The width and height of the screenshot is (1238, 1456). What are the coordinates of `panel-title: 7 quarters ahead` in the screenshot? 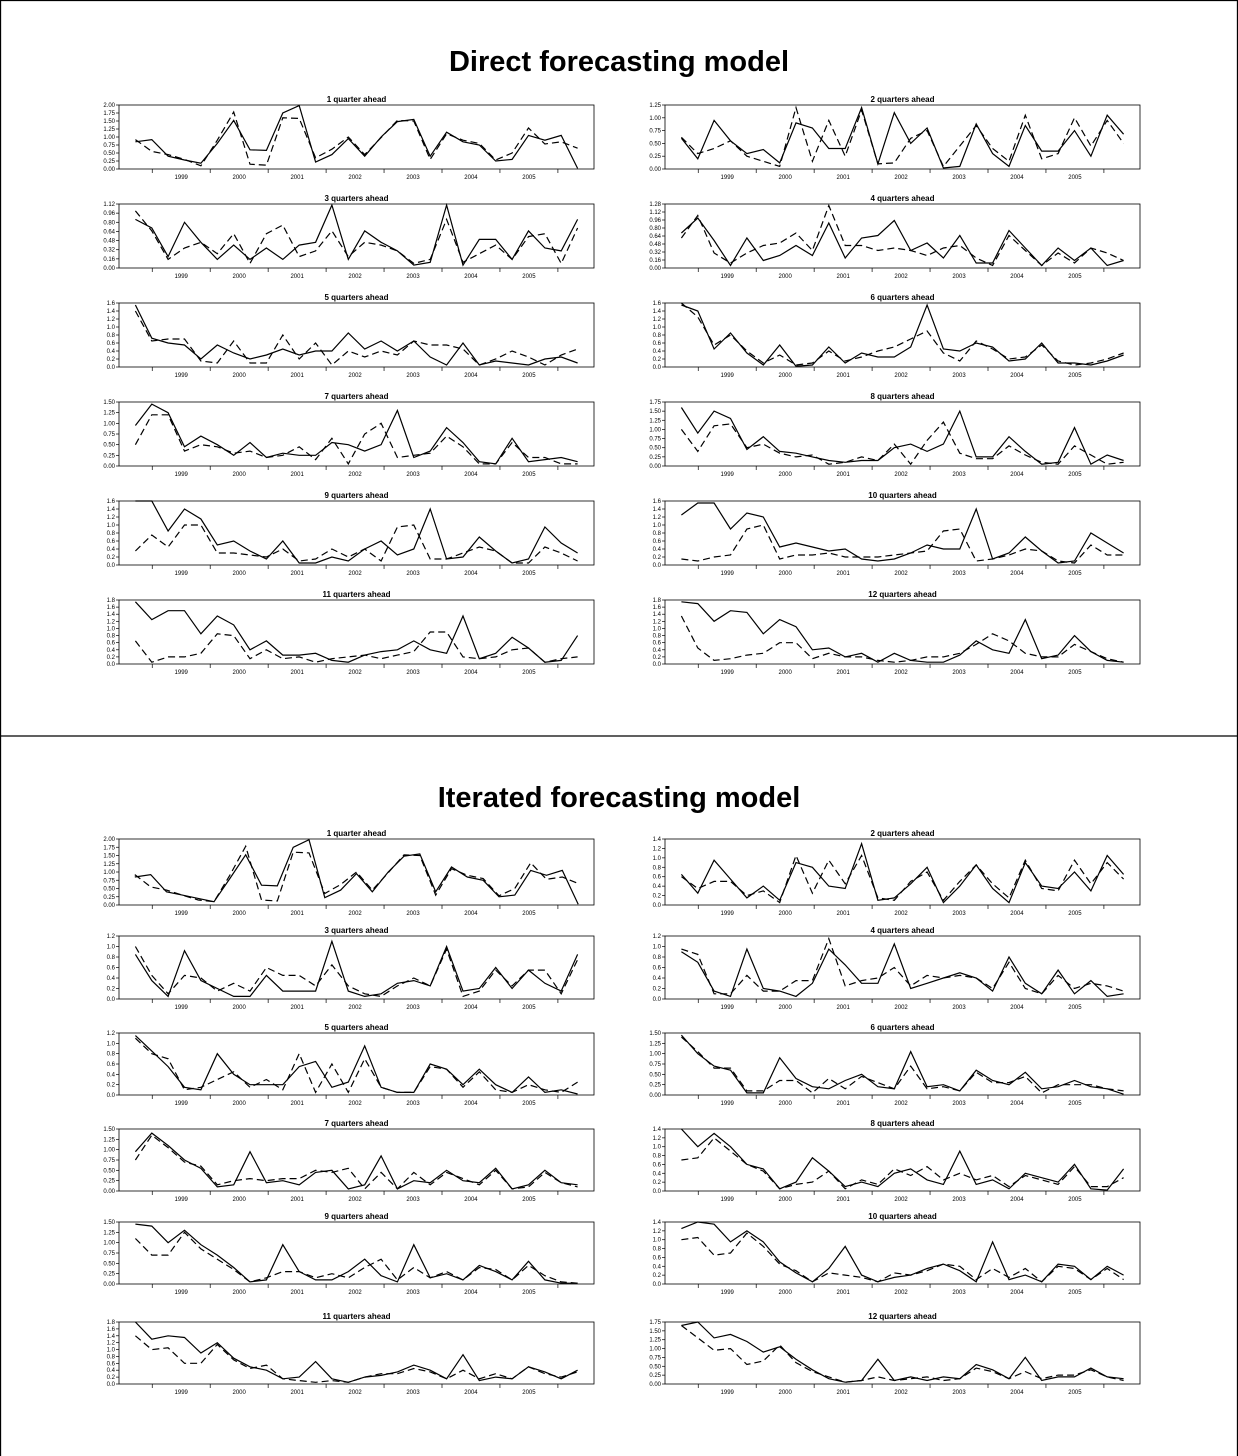 It's located at (356, 1123).